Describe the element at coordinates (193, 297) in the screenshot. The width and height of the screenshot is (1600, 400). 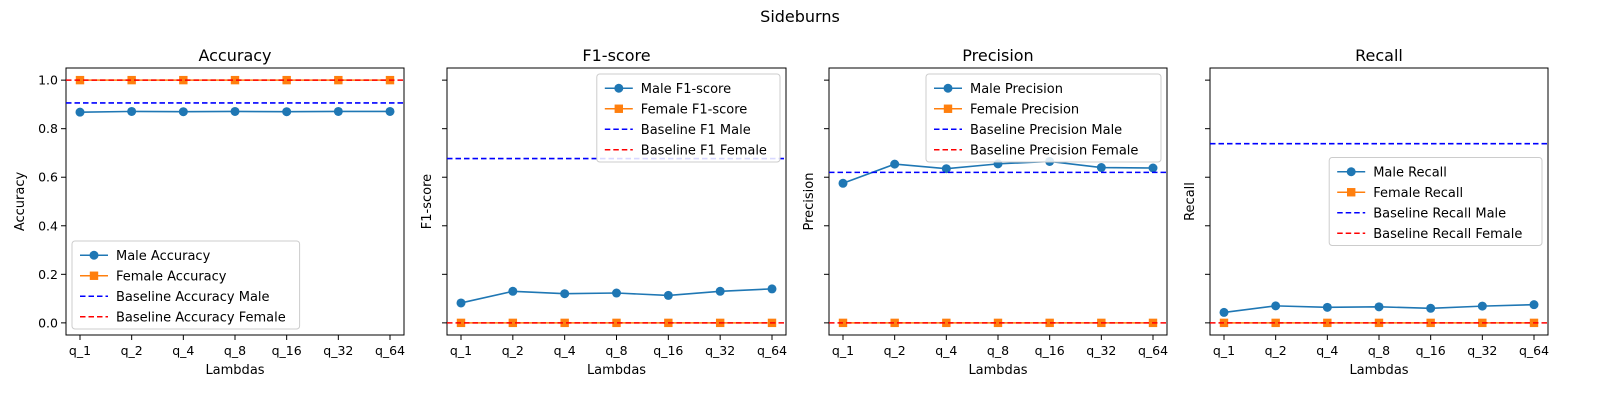
I see `legend-label: Baseline Accuracy Male` at that location.